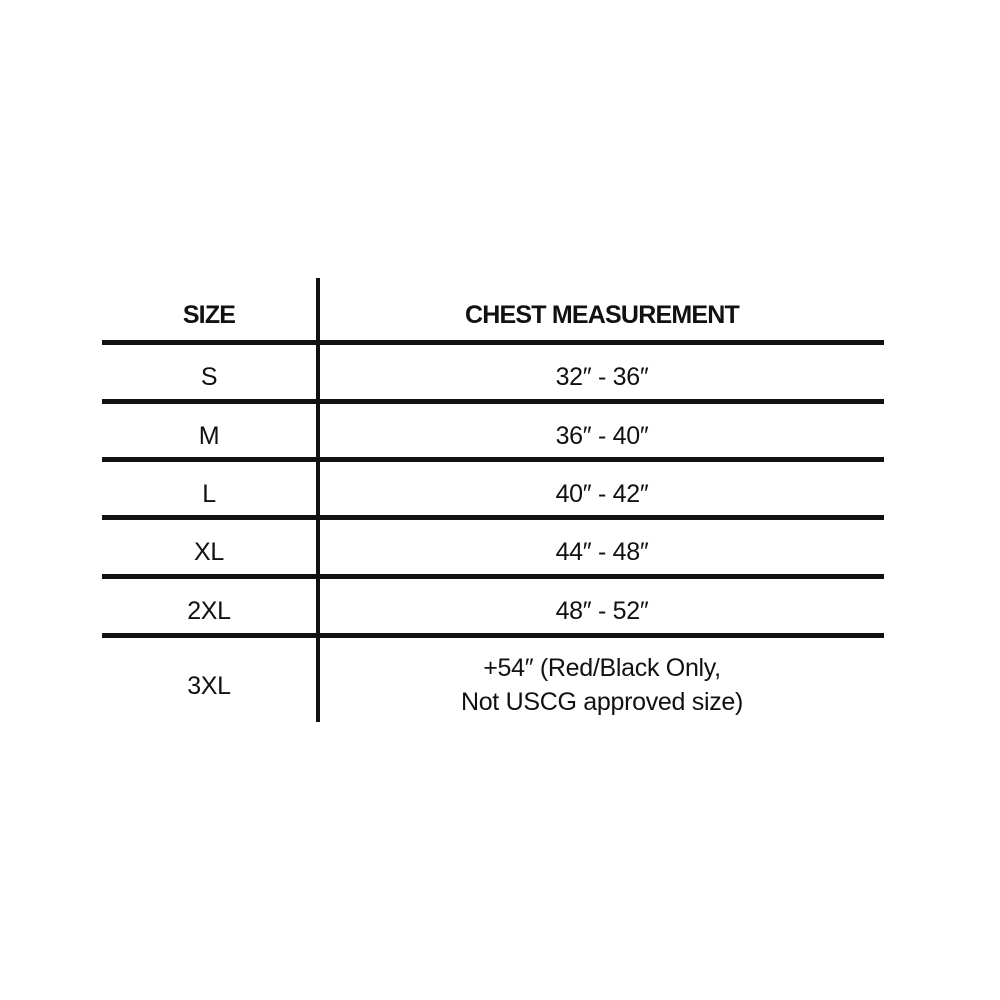 Image resolution: width=1000 pixels, height=1000 pixels. Describe the element at coordinates (209, 494) in the screenshot. I see `size-cell: L` at that location.